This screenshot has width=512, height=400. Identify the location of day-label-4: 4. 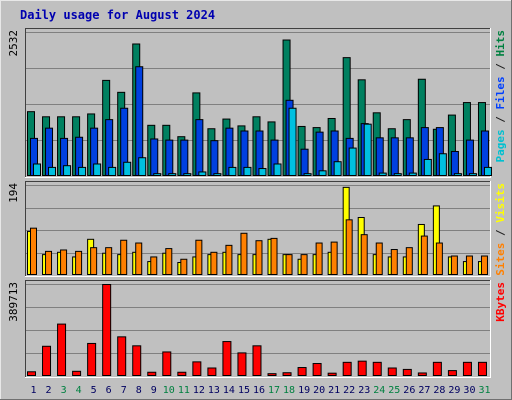
(79, 390).